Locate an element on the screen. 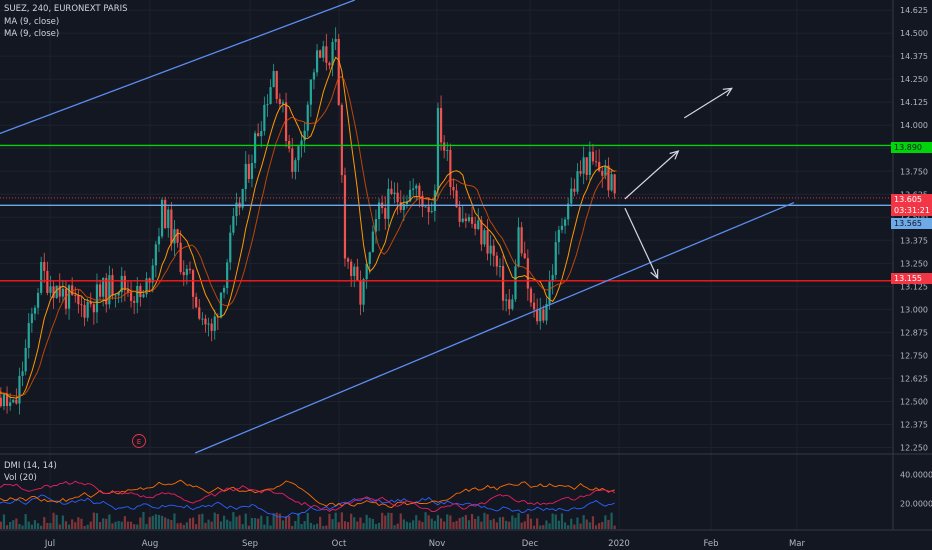  symbol-title: SUEZ, 240, EURONEXT PARIS is located at coordinates (66, 9).